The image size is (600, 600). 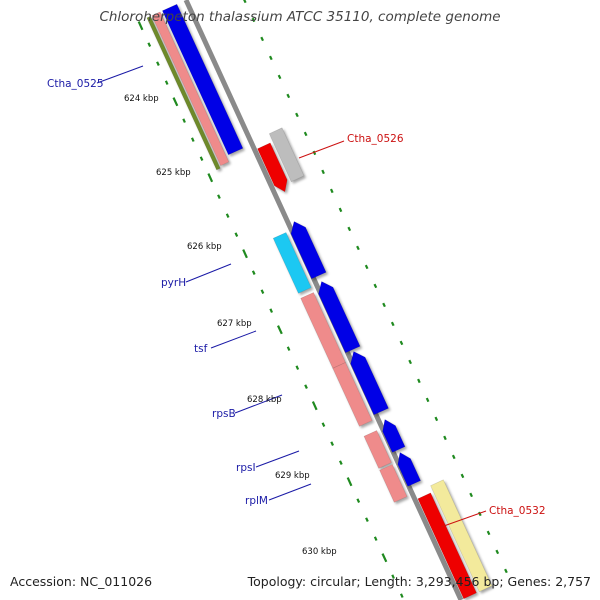 I want to click on gene-label-Ctha_0532: Ctha_0532, so click(x=517, y=511).